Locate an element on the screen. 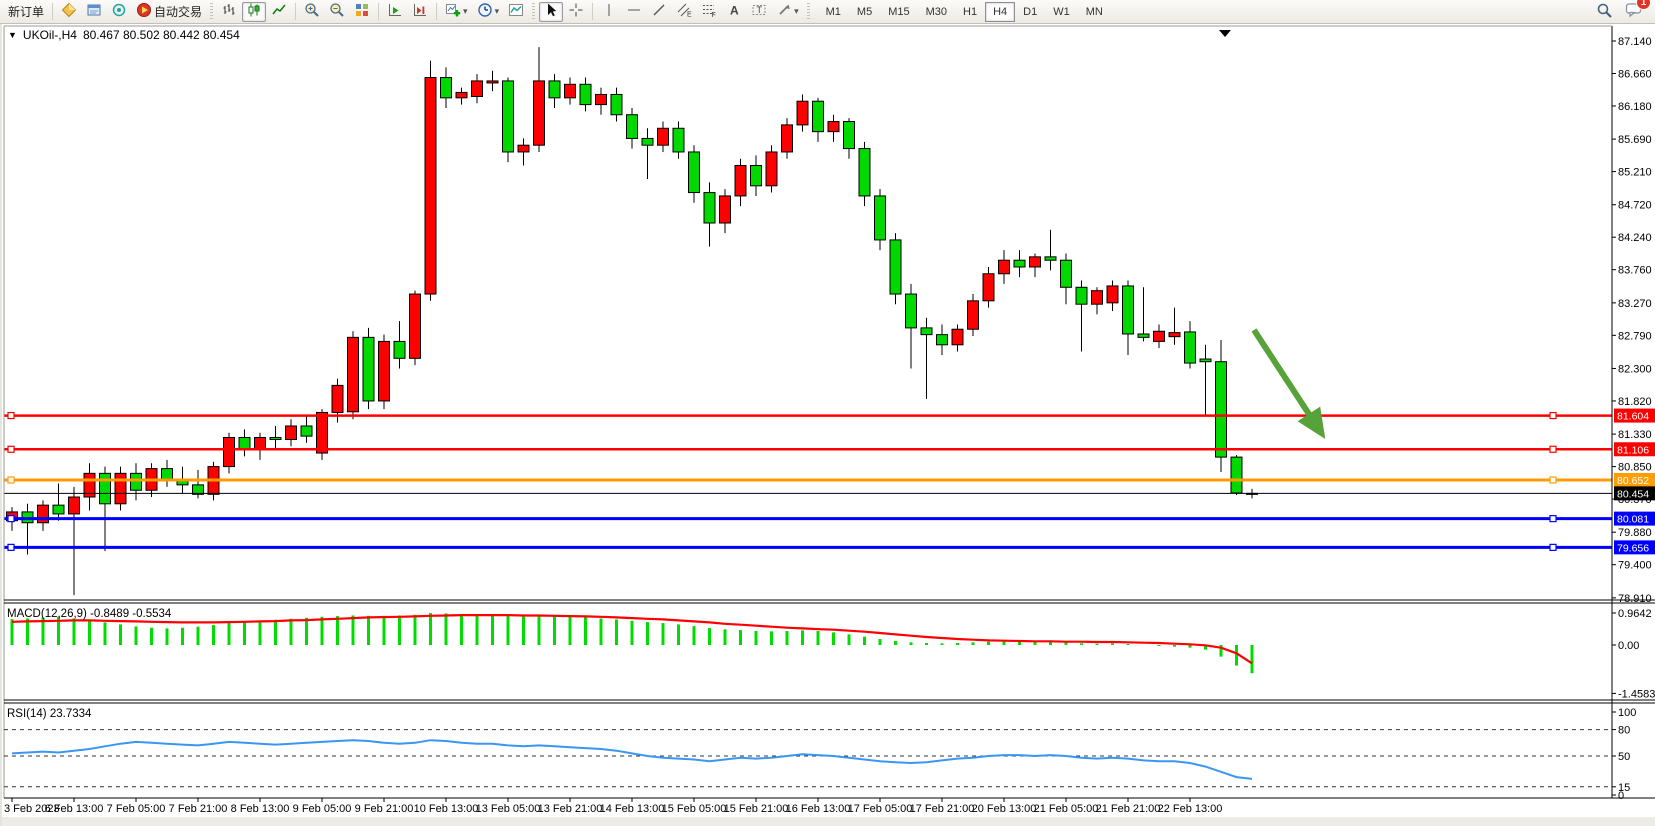  new-order-button: 新订单 is located at coordinates (26, 12).